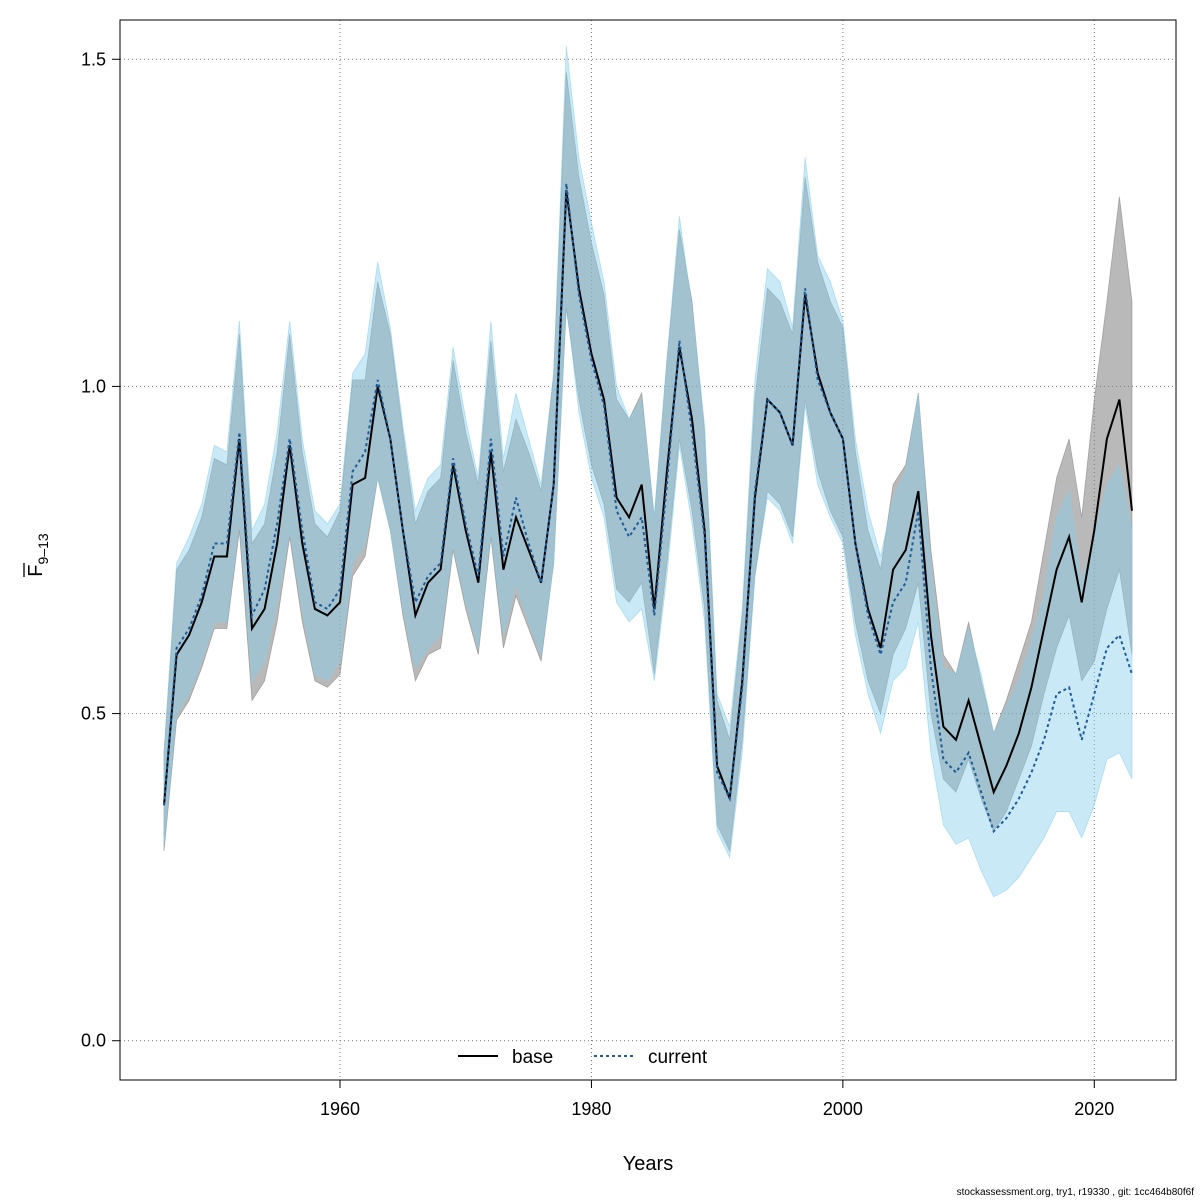  I want to click on legend-label-current: current, so click(678, 1057).